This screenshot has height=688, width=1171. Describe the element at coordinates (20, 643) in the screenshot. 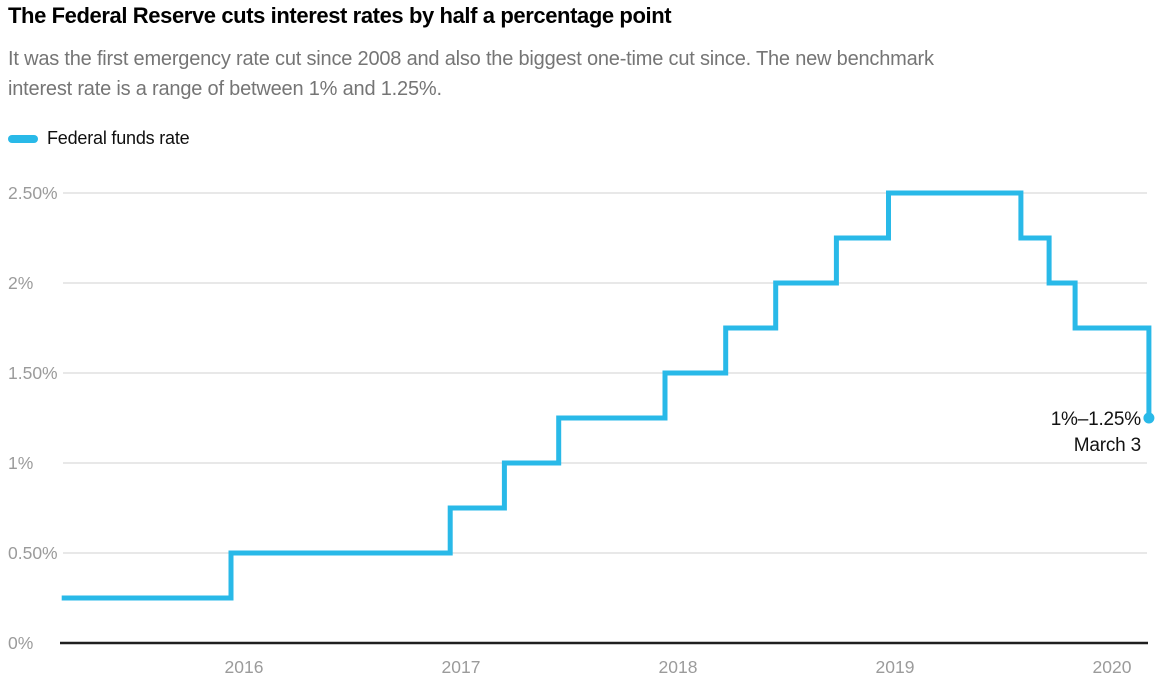

I see `y-tick-label: 0%` at that location.